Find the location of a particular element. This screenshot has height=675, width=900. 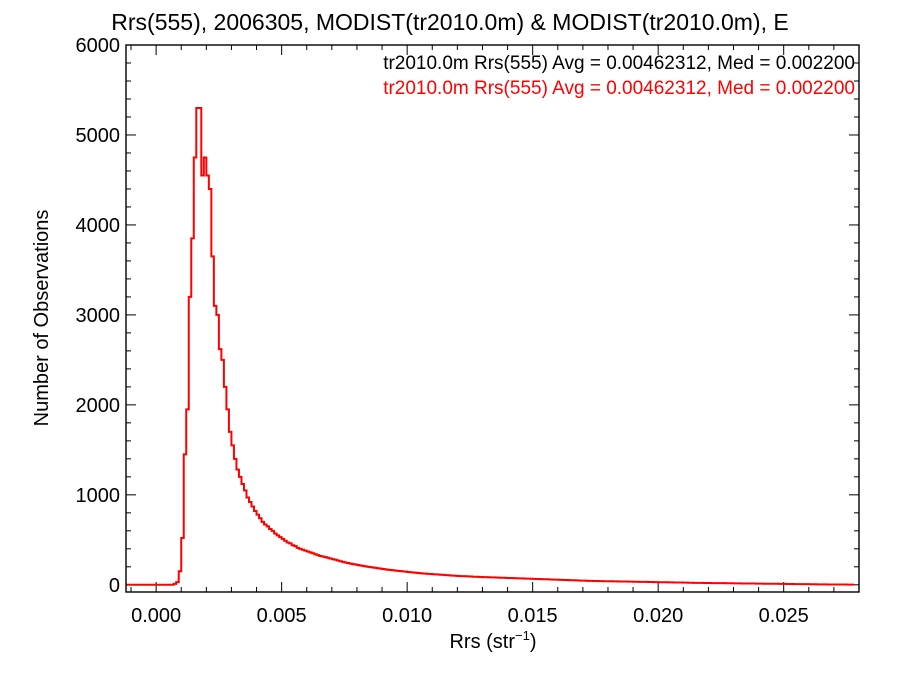

y-tick-label: 6000 is located at coordinates (98, 46).